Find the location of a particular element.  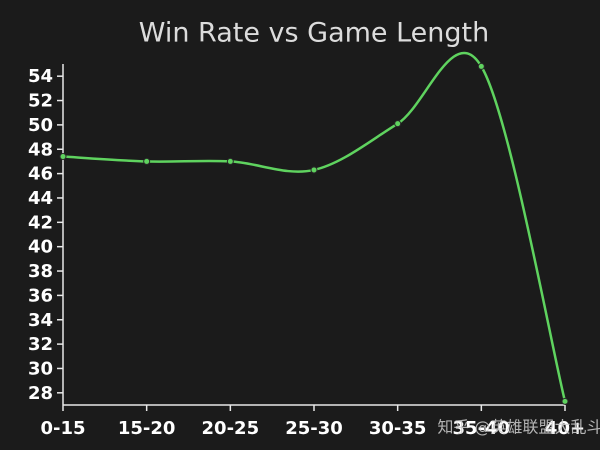

y-tick-label: 28 is located at coordinates (40, 393).